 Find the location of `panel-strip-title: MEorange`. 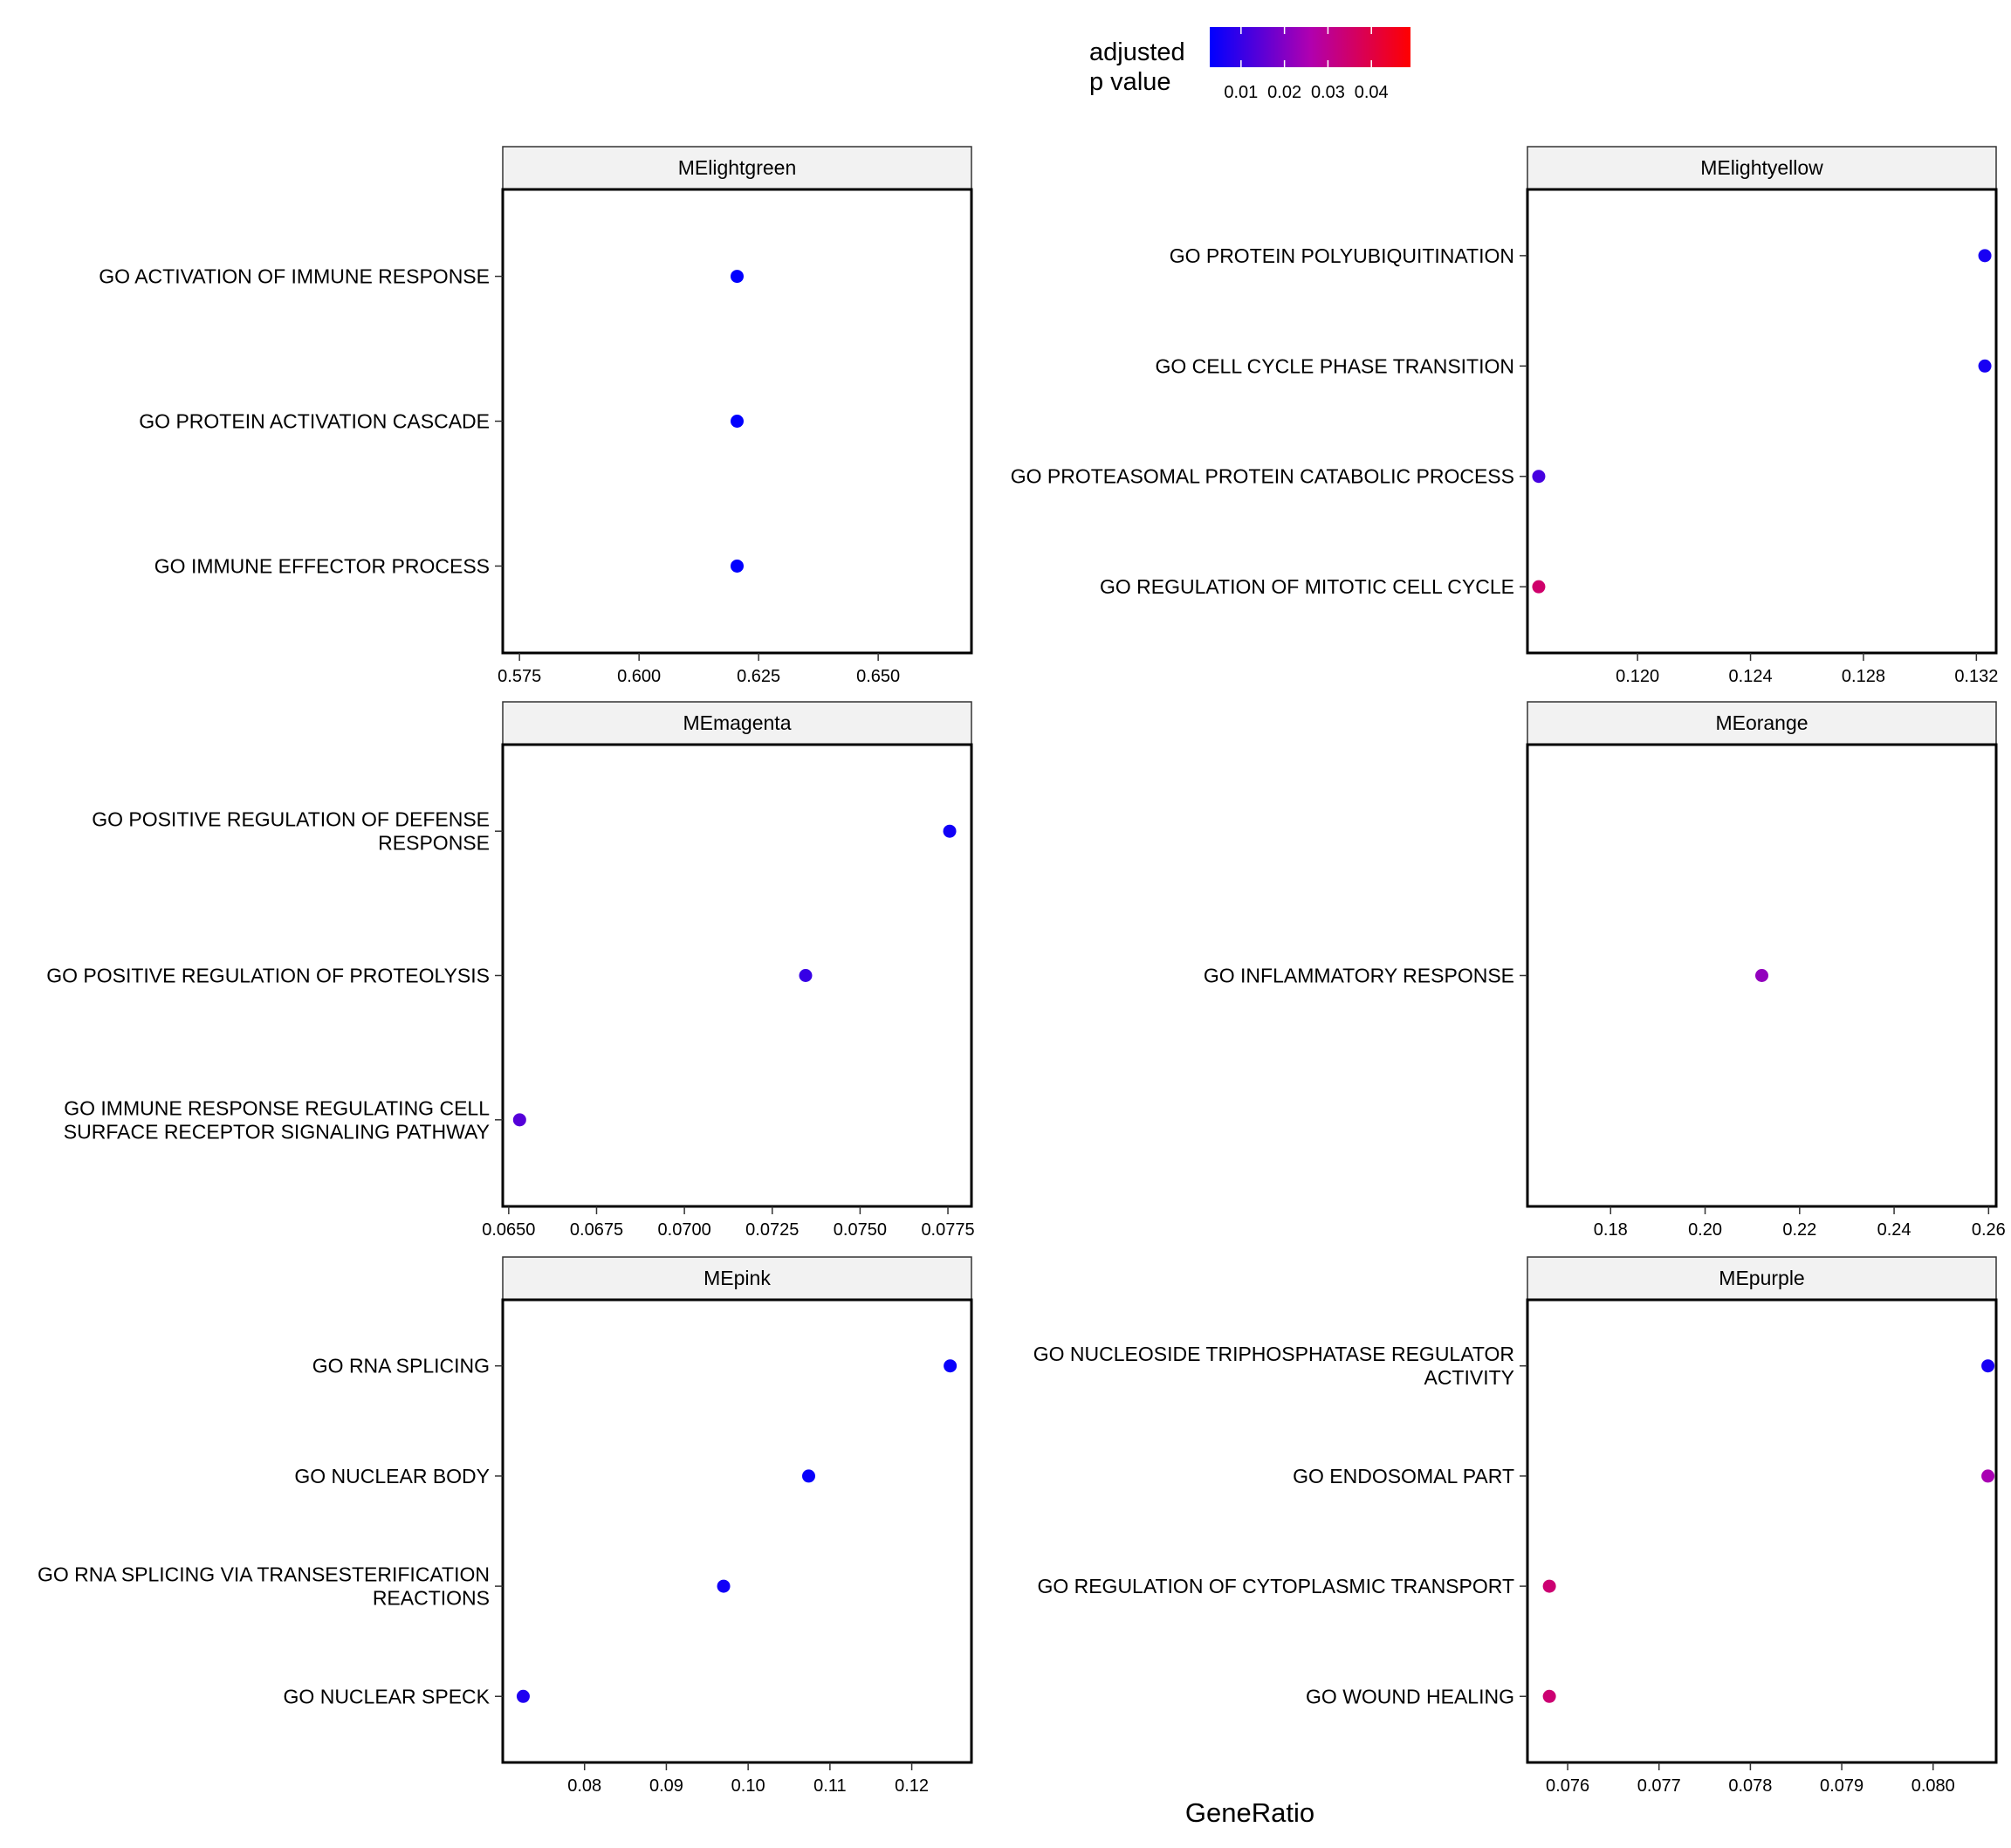

panel-strip-title: MEorange is located at coordinates (1761, 723).